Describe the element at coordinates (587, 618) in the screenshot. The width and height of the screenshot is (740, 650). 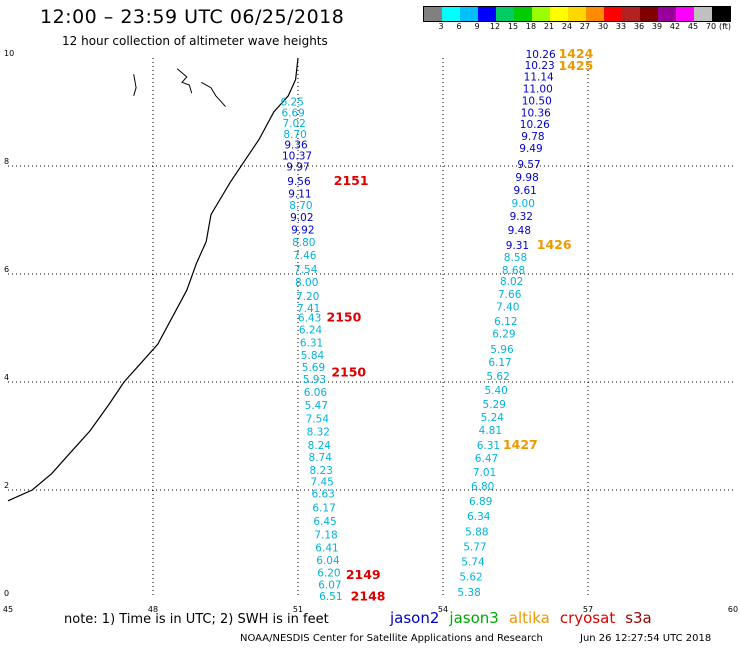
I see `legend-cryosat: cryosat` at that location.